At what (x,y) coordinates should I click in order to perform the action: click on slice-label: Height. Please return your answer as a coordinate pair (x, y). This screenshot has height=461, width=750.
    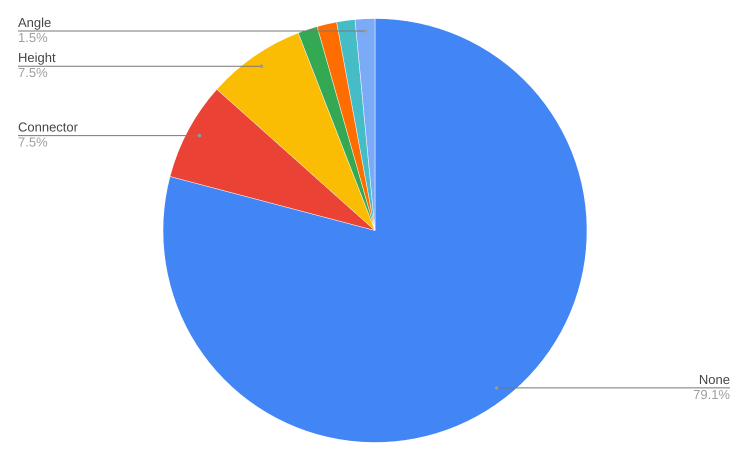
    Looking at the image, I should click on (37, 58).